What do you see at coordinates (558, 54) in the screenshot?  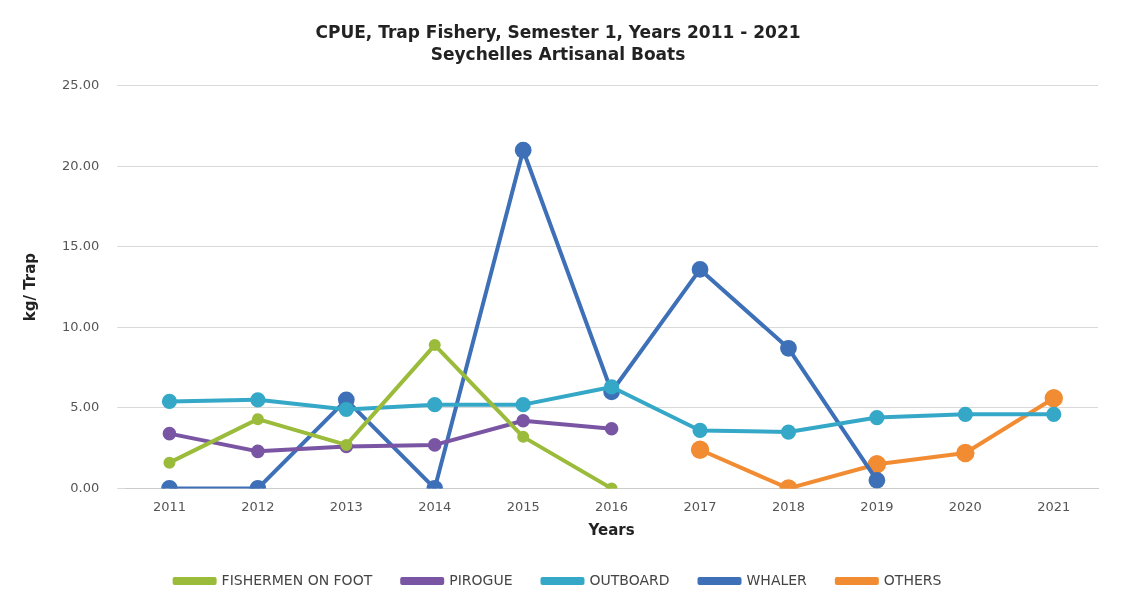 I see `chart-subtitle: Seychelles Artisanal Boats` at bounding box center [558, 54].